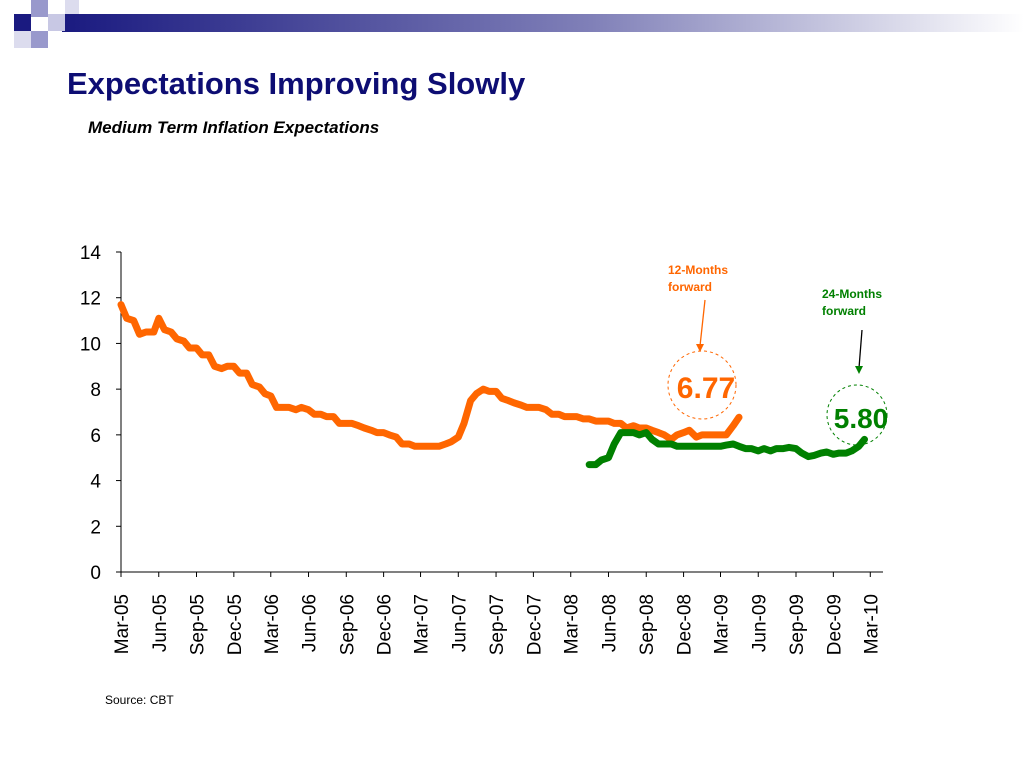 This screenshot has width=1024, height=768. Describe the element at coordinates (91, 253) in the screenshot. I see `y-tick-label: 14` at that location.